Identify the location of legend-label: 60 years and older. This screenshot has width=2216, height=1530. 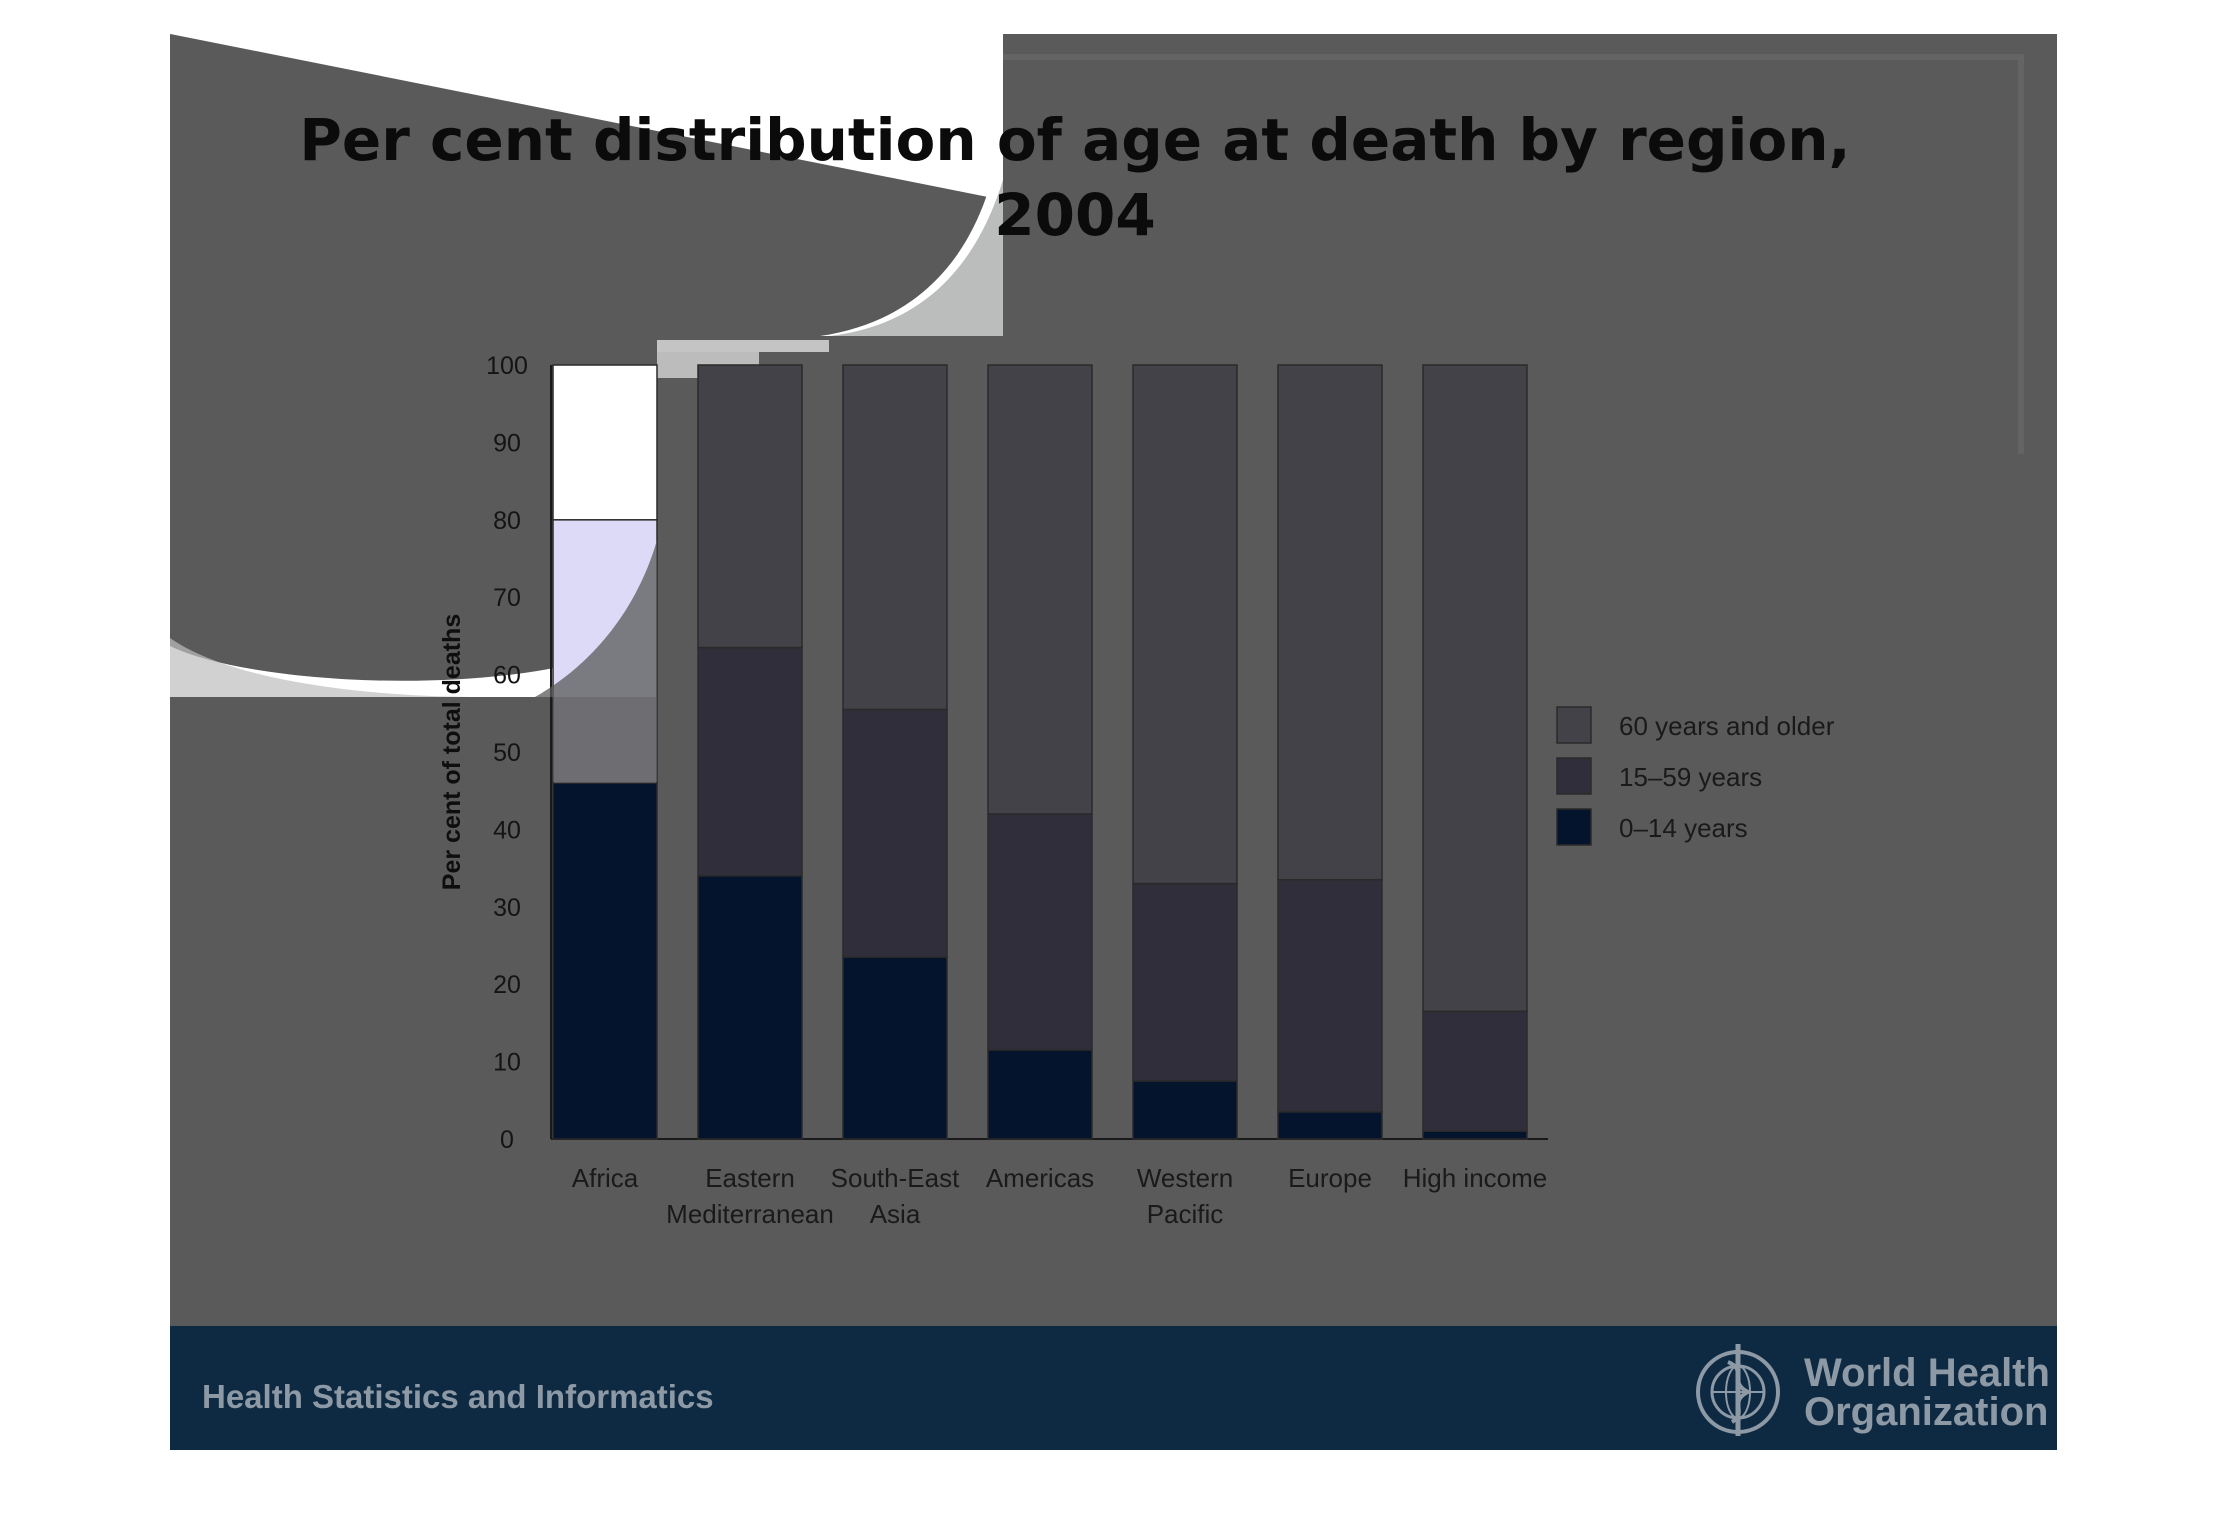
(1727, 726).